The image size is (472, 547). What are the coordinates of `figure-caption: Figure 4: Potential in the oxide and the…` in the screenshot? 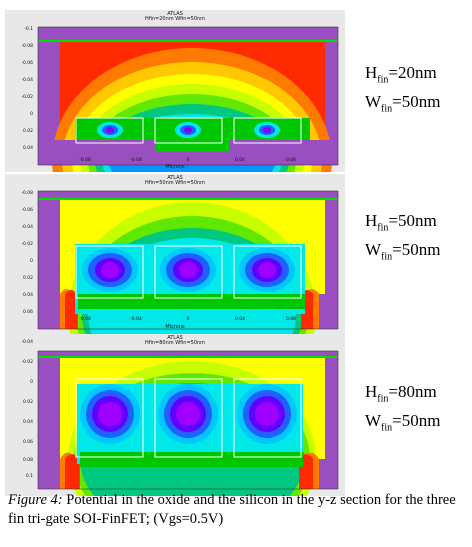 It's located at (238, 510).